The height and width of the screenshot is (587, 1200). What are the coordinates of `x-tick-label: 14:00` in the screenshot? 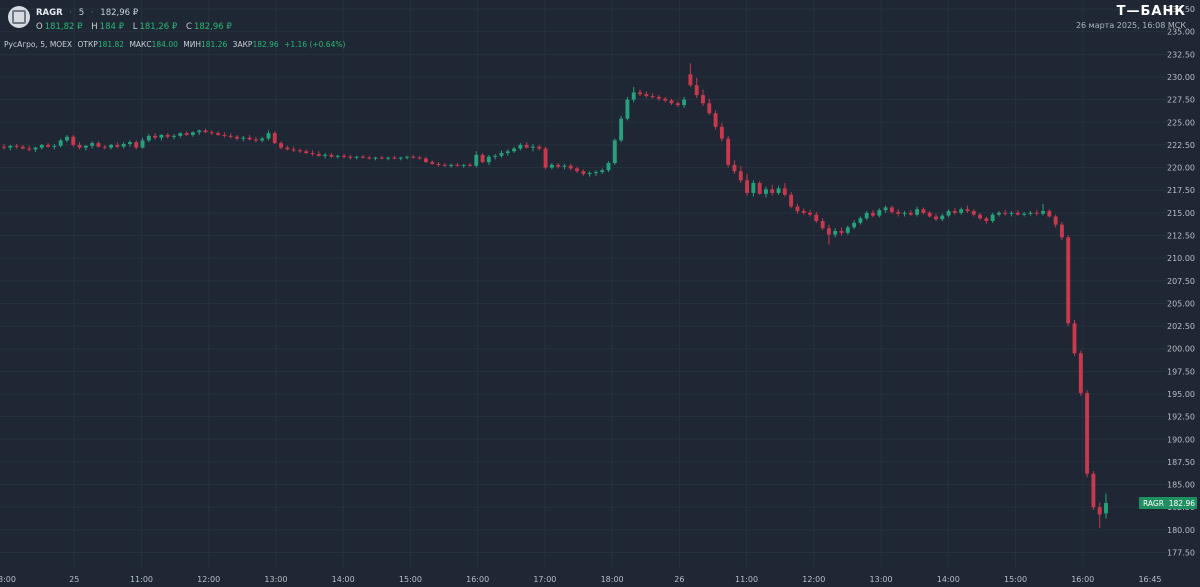 It's located at (343, 579).